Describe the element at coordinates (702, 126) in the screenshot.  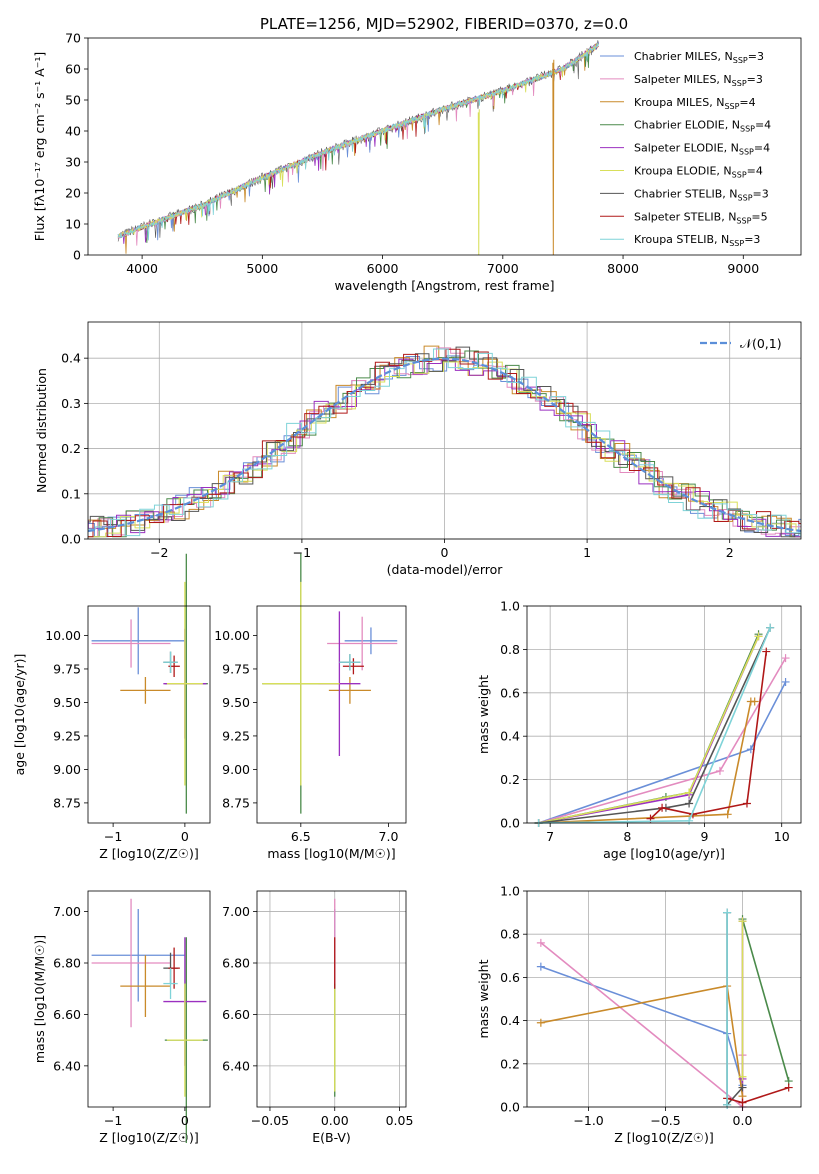
I see `legend-entry: Chabrier ELODIE, NSSP=4` at that location.